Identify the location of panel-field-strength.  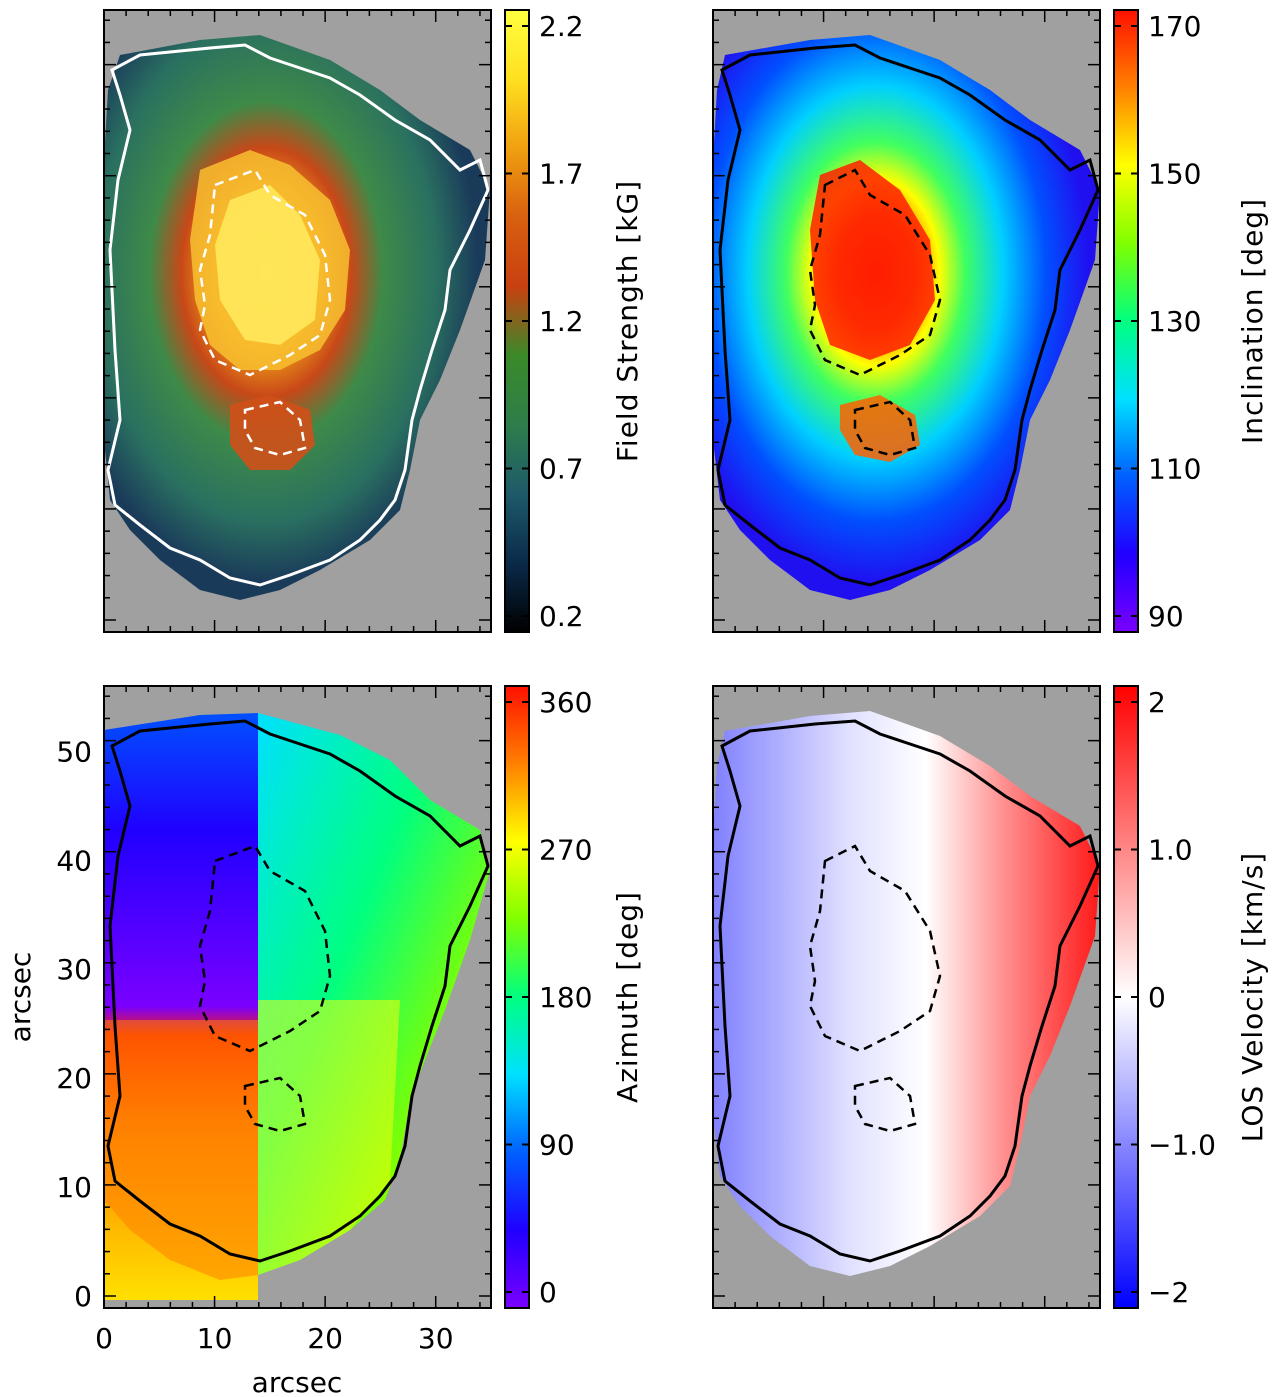
(297, 321).